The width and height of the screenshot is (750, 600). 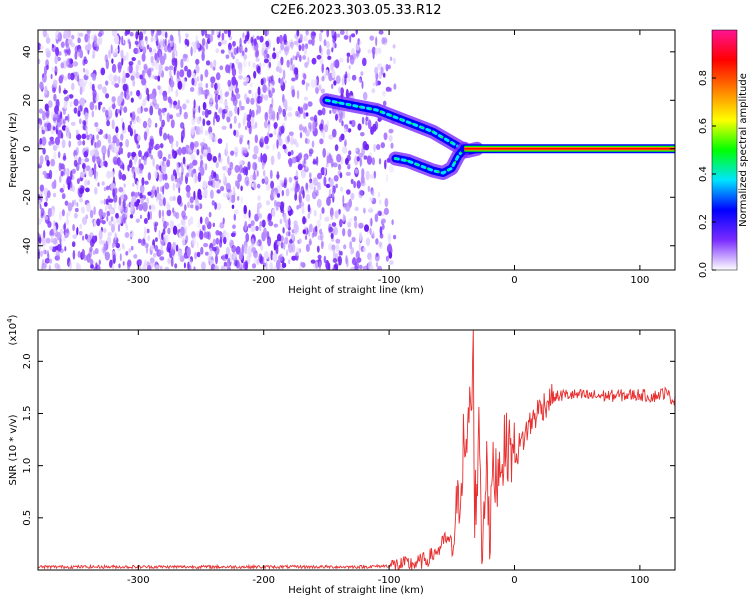 What do you see at coordinates (27, 466) in the screenshot?
I see `y-tick-label: 1.0` at bounding box center [27, 466].